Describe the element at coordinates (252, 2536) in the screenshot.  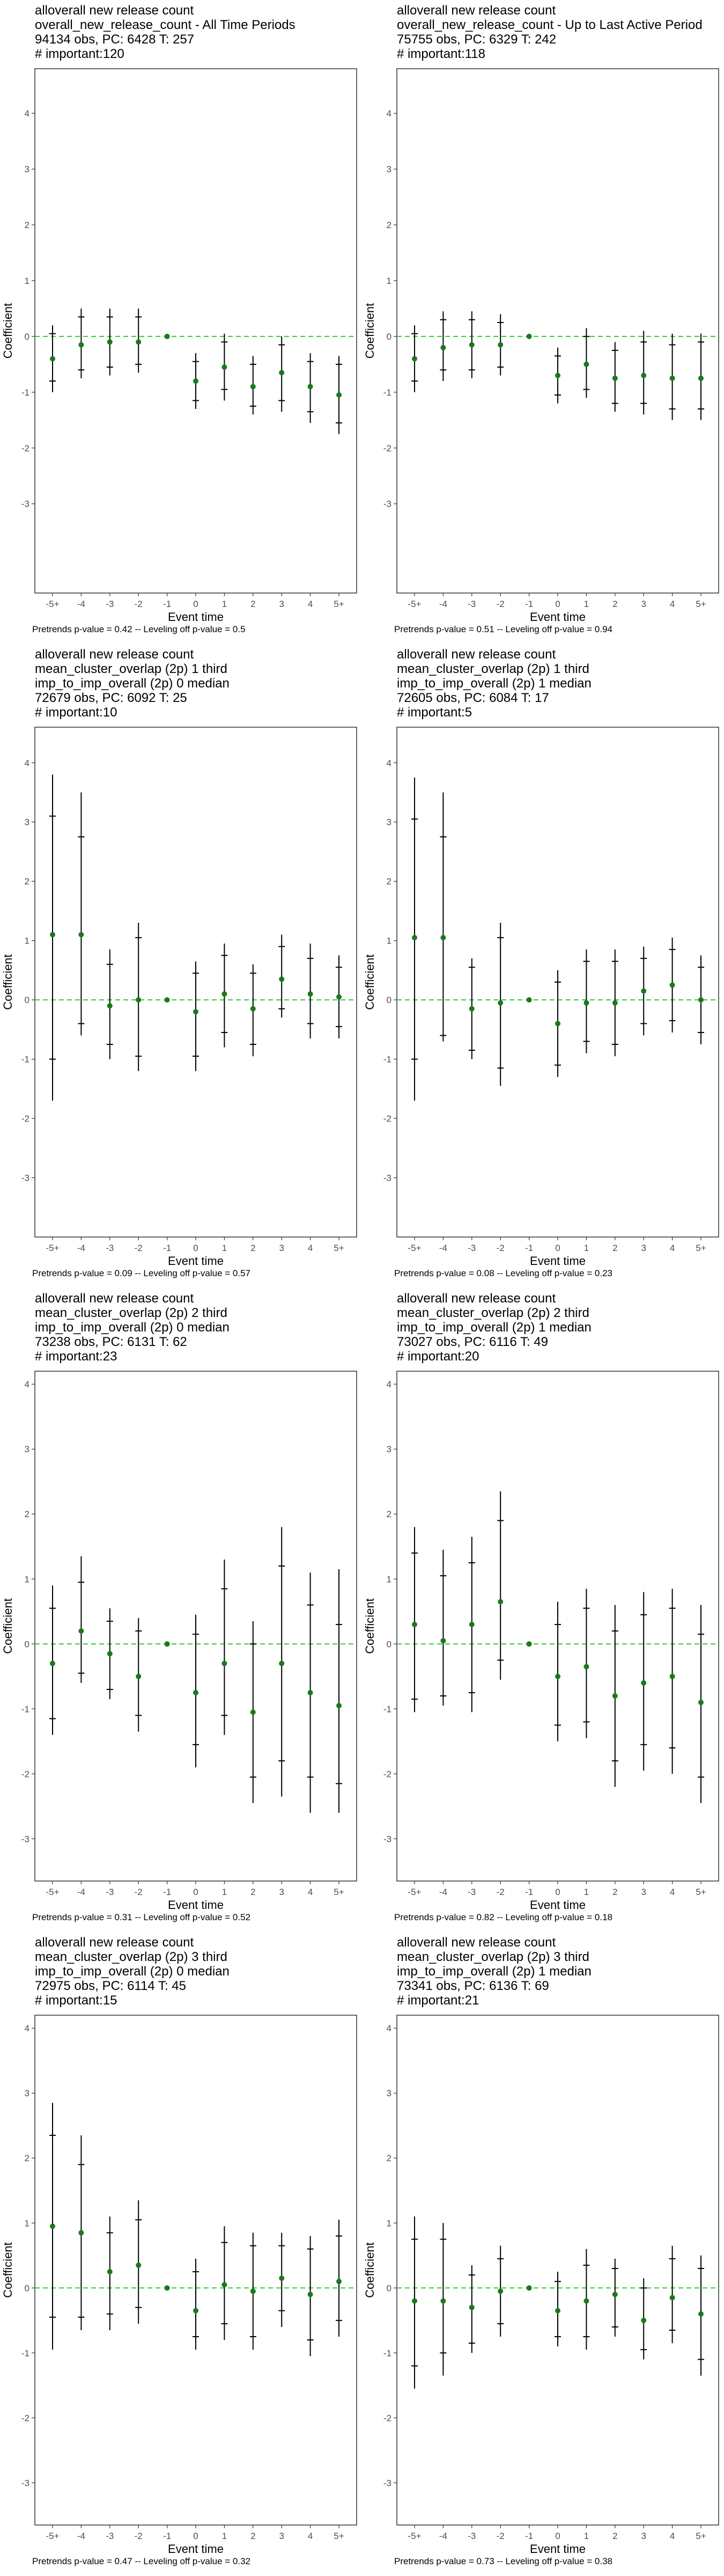
I see `x-tick-label: 2` at that location.